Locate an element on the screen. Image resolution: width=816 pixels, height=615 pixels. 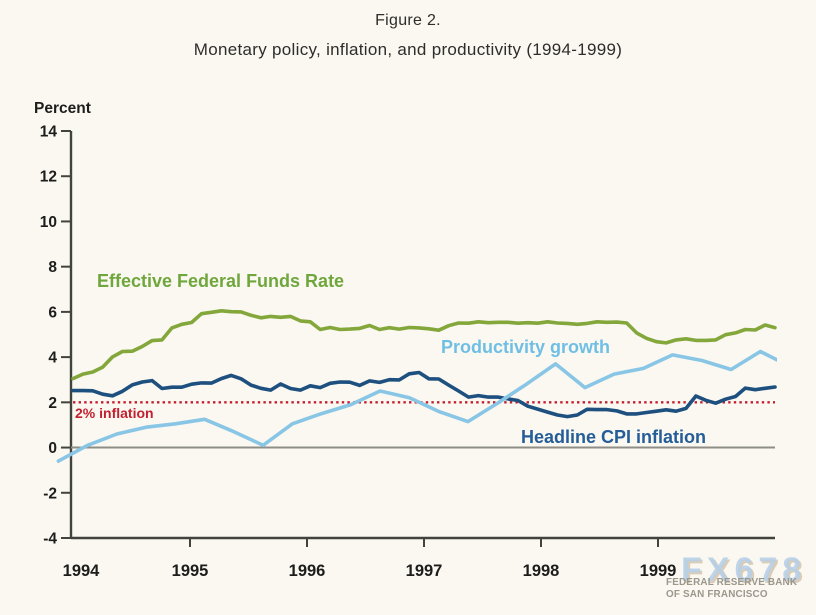
x-tick-label: 1999 is located at coordinates (658, 571).